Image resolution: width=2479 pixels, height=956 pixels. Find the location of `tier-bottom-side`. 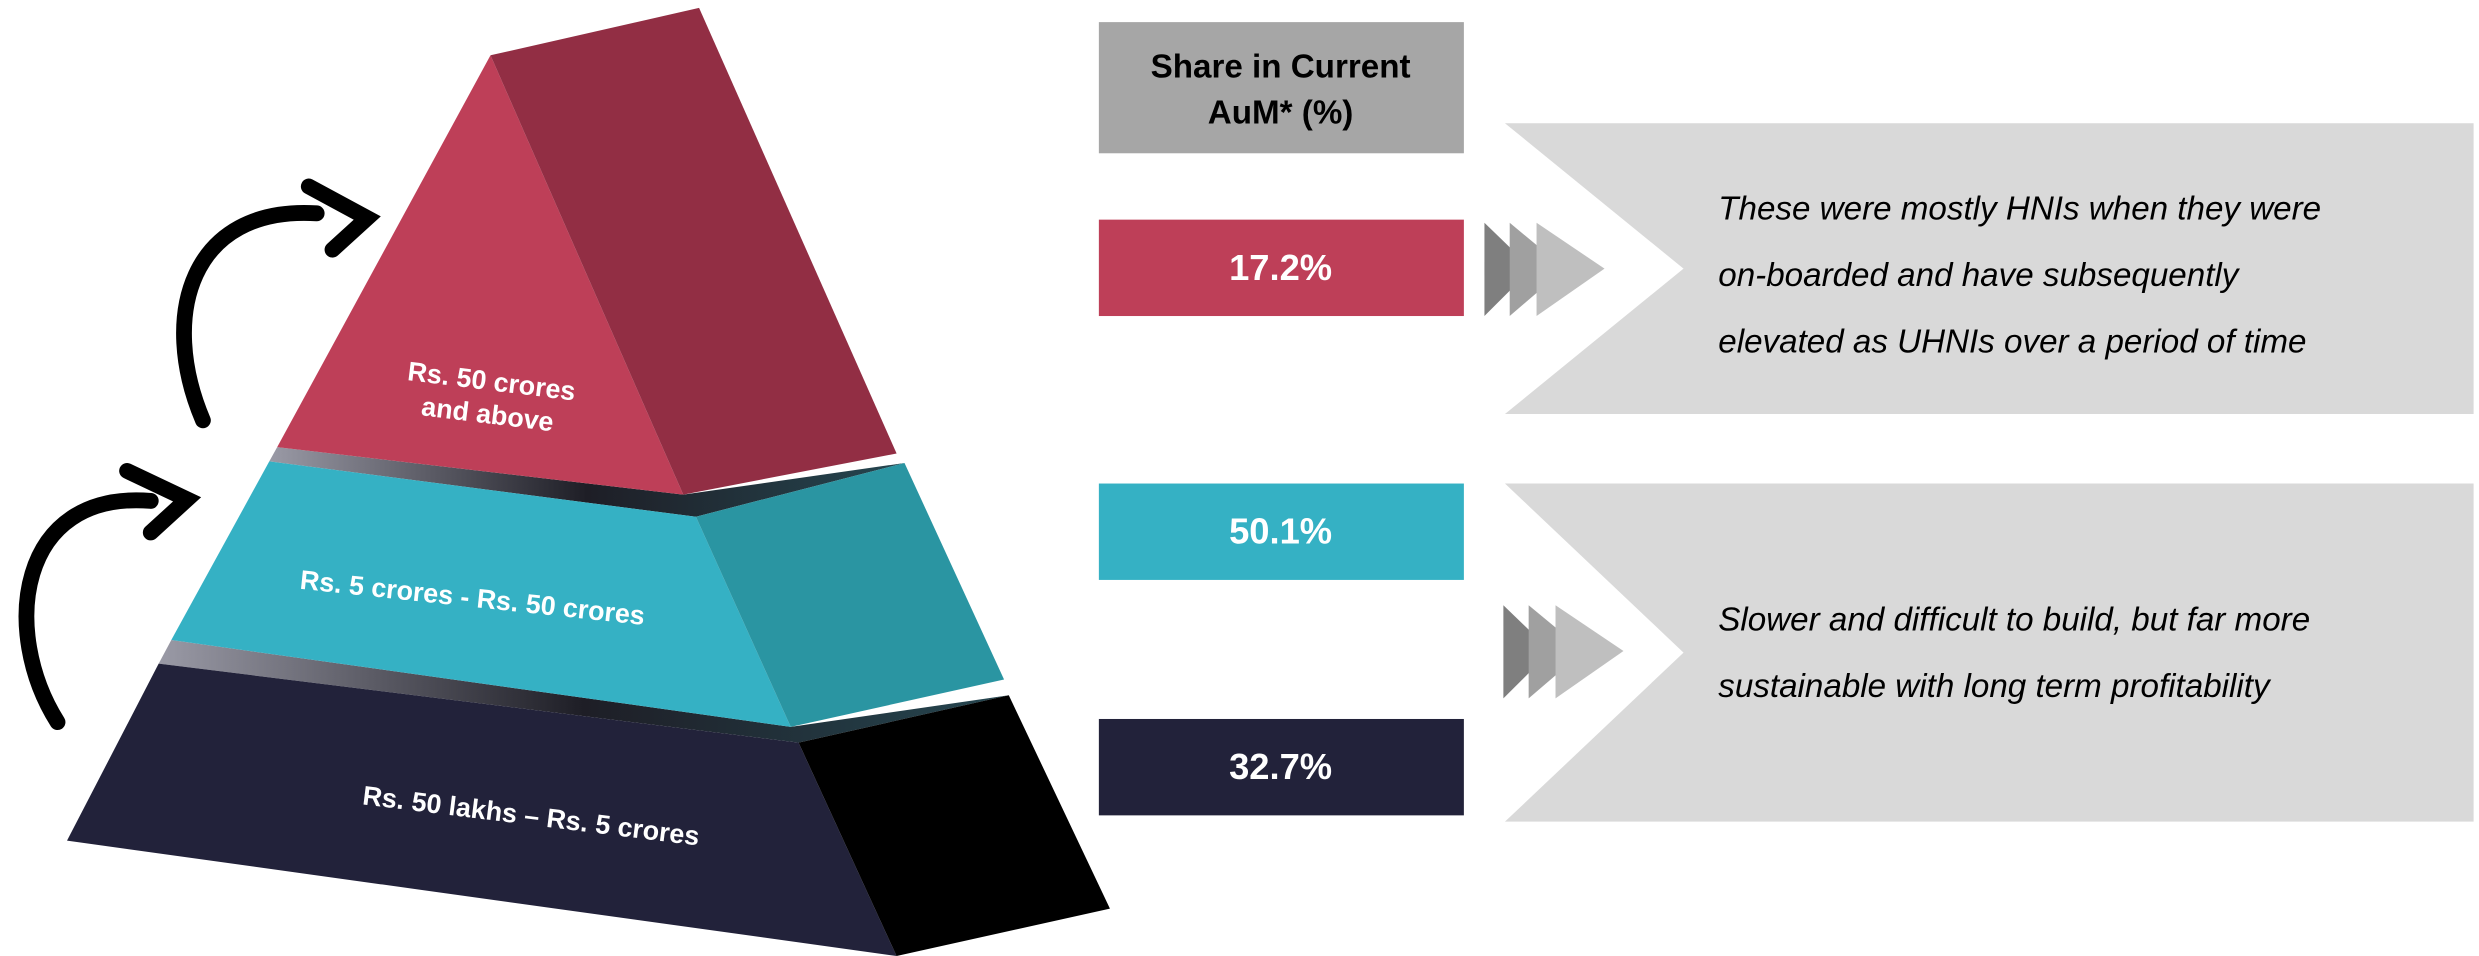

tier-bottom-side is located at coordinates (954, 825).